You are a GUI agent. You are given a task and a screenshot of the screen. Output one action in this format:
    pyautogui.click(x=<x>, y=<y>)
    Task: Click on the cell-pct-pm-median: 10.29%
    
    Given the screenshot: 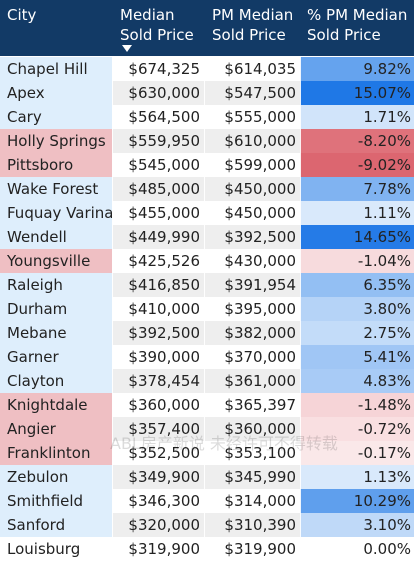 What is the action you would take?
    pyautogui.click(x=357, y=501)
    